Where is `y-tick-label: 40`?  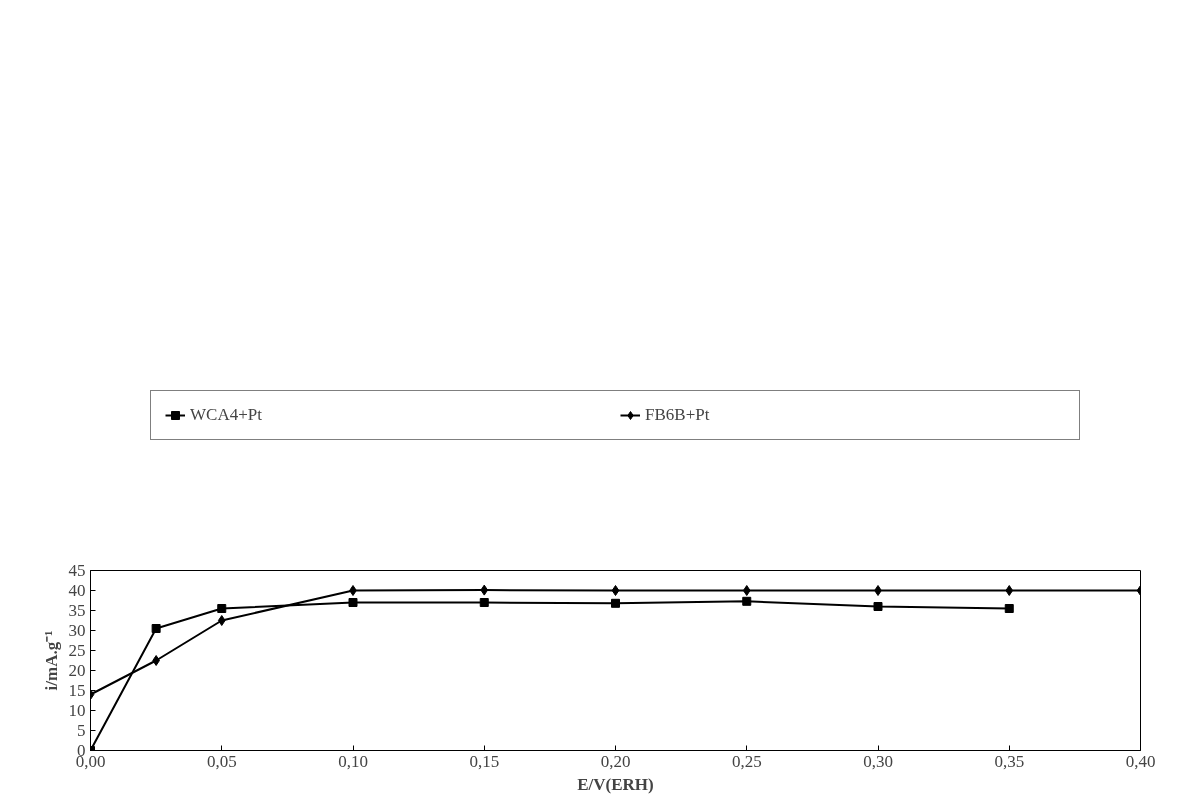
y-tick-label: 40 is located at coordinates (77, 590).